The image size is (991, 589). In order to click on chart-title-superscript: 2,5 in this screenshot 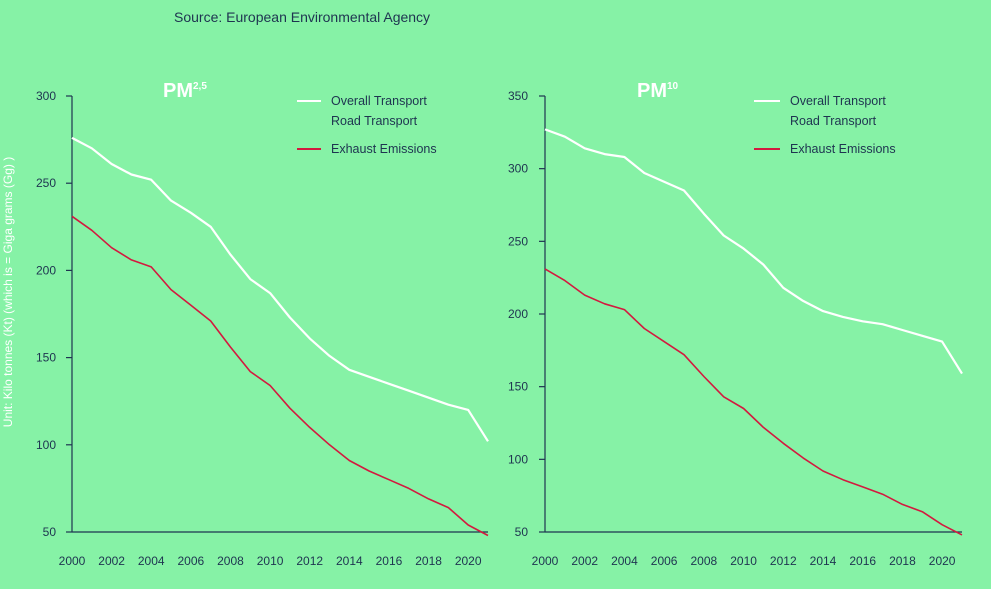, I will do `click(200, 86)`.